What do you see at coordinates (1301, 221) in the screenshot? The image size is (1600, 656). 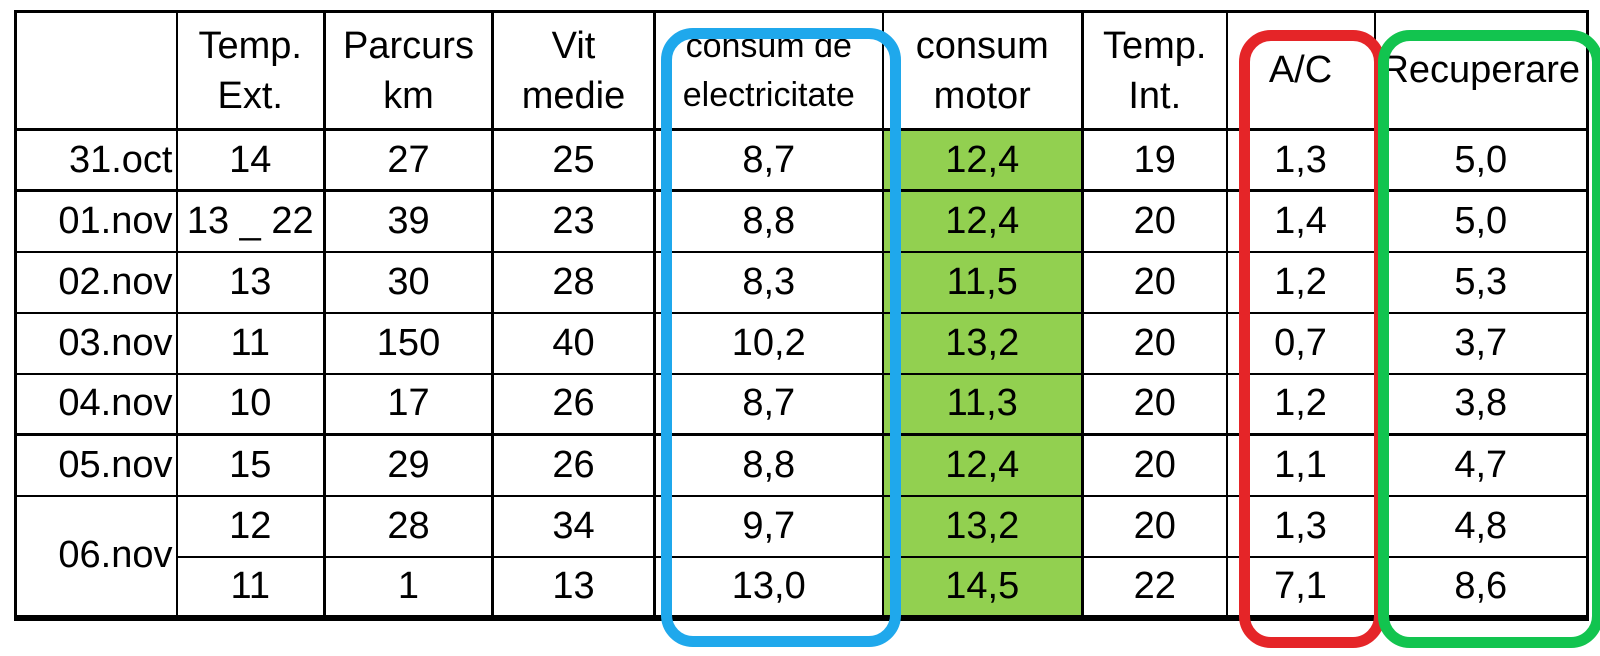 I see `cell-ac: 1,4` at bounding box center [1301, 221].